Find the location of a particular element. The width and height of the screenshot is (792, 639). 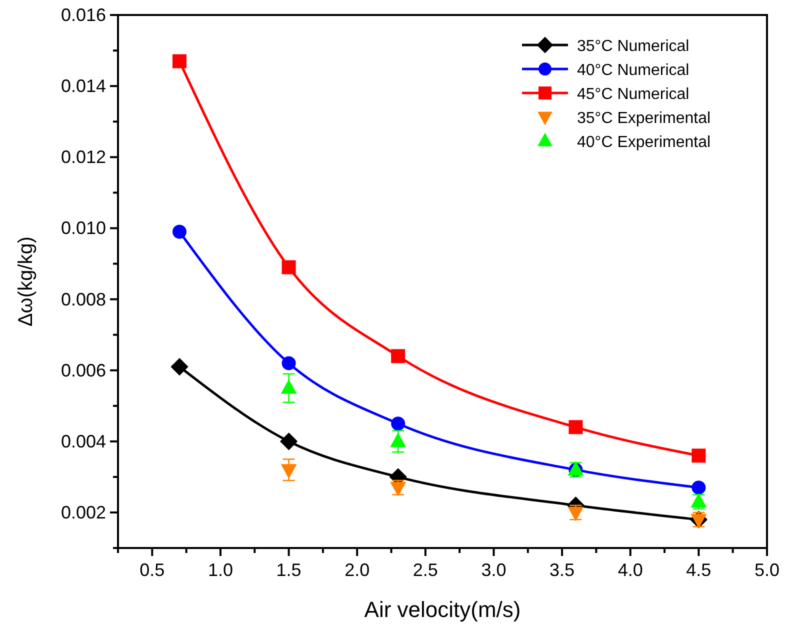

legend-label: 35°C Experimental is located at coordinates (644, 118).